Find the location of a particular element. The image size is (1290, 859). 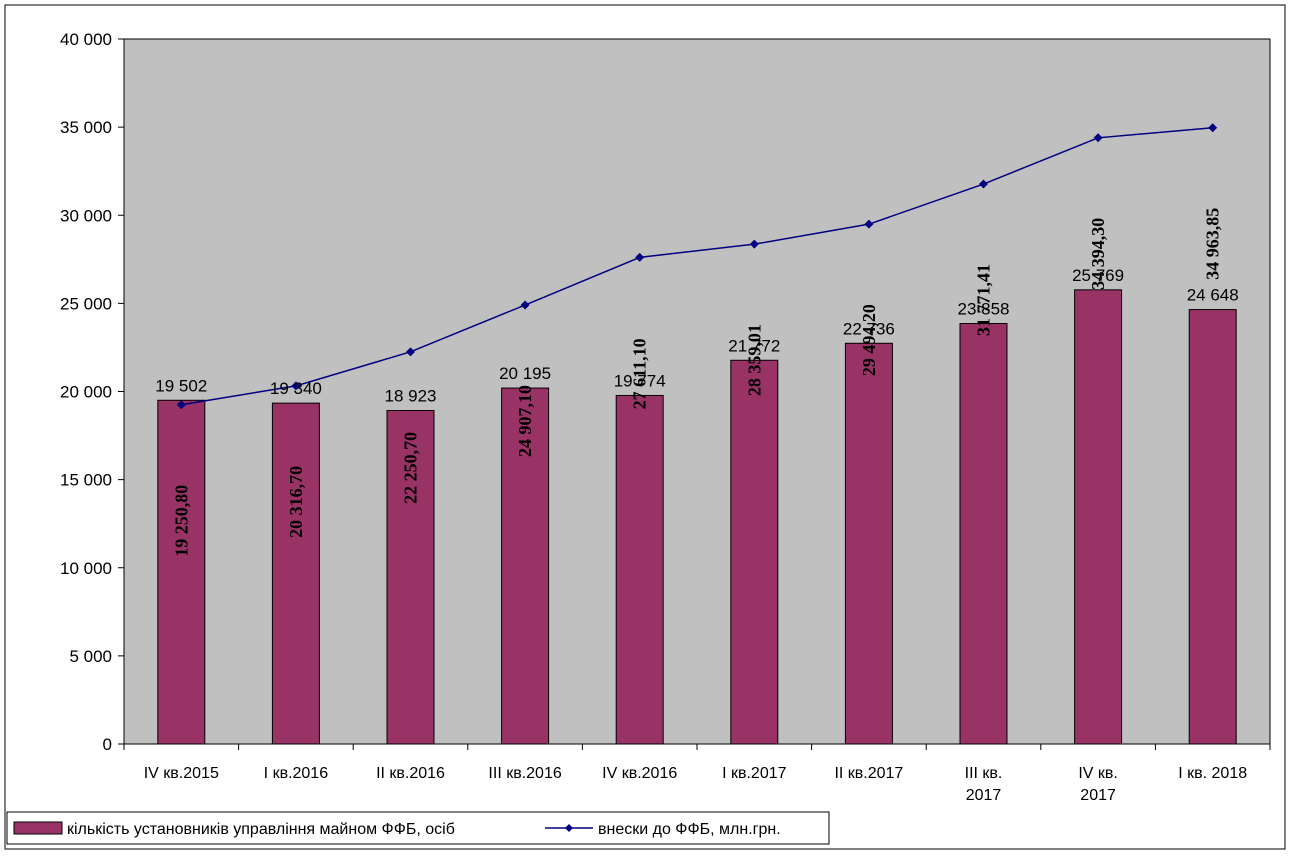

x-tick-label: I кв. 2018 is located at coordinates (1212, 773).